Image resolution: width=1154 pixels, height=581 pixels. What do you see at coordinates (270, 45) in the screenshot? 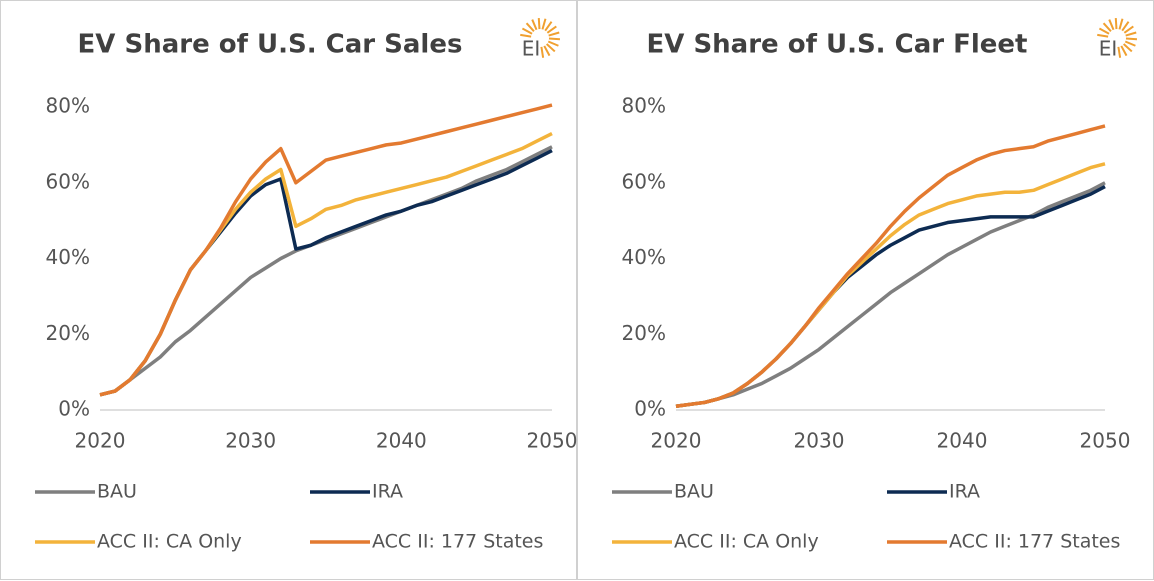
I see `chart-title: EV Share of U.S. Car Sales` at bounding box center [270, 45].